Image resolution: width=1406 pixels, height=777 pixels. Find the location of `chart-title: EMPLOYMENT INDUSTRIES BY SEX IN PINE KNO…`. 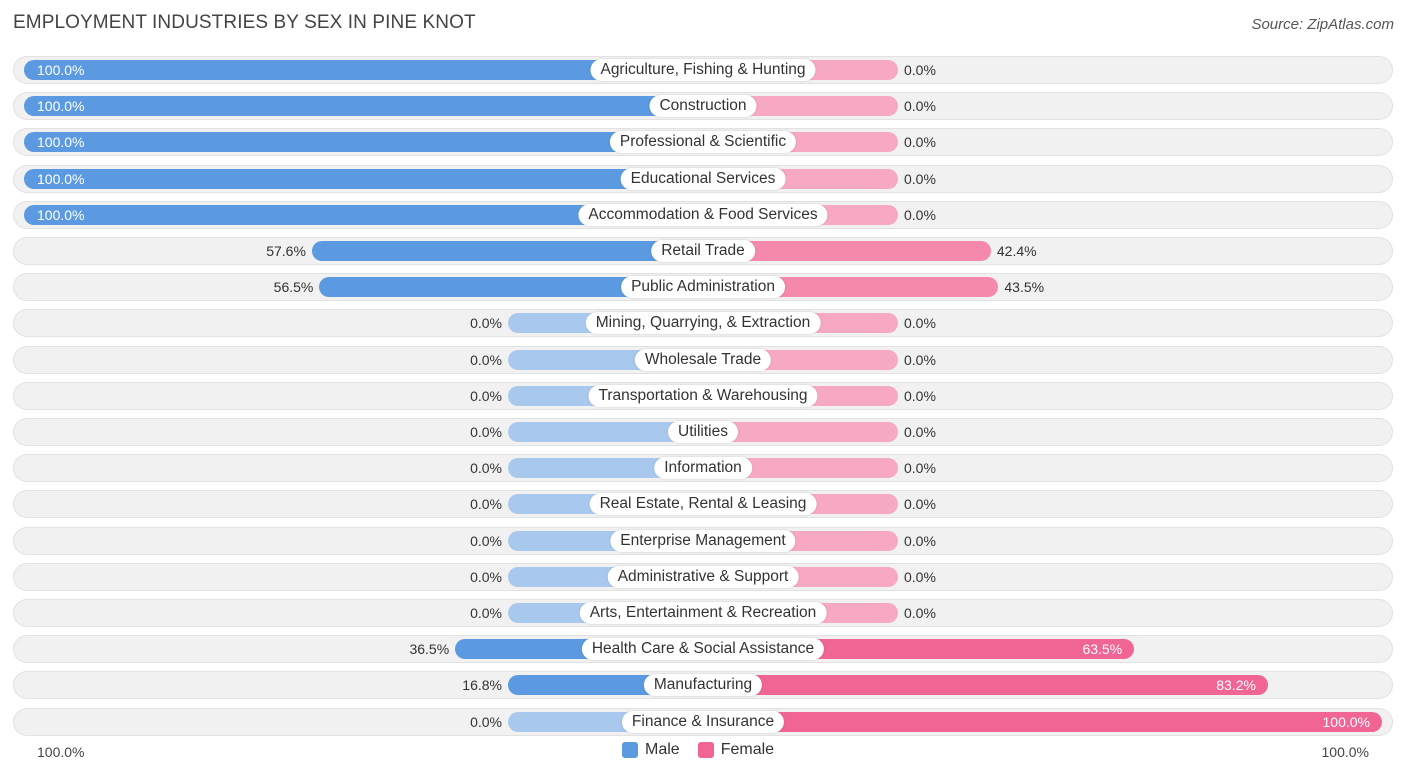

chart-title: EMPLOYMENT INDUSTRIES BY SEX IN PINE KNO… is located at coordinates (244, 22).